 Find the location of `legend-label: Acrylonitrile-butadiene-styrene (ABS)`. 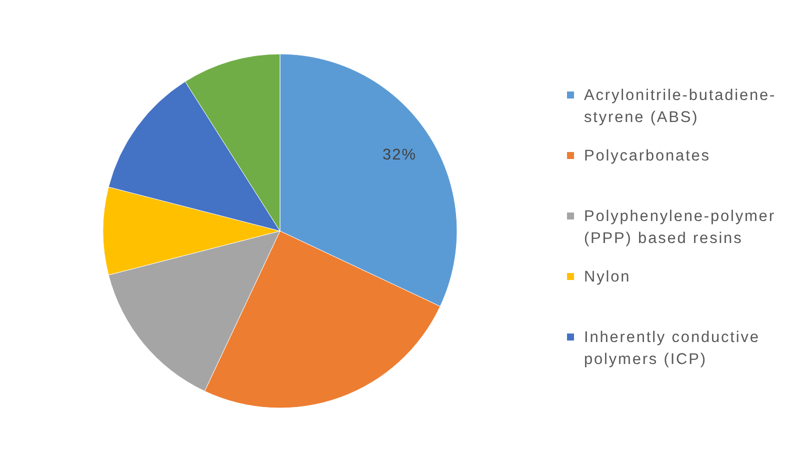

legend-label: Acrylonitrile-butadiene-styrene (ABS) is located at coordinates (680, 106).